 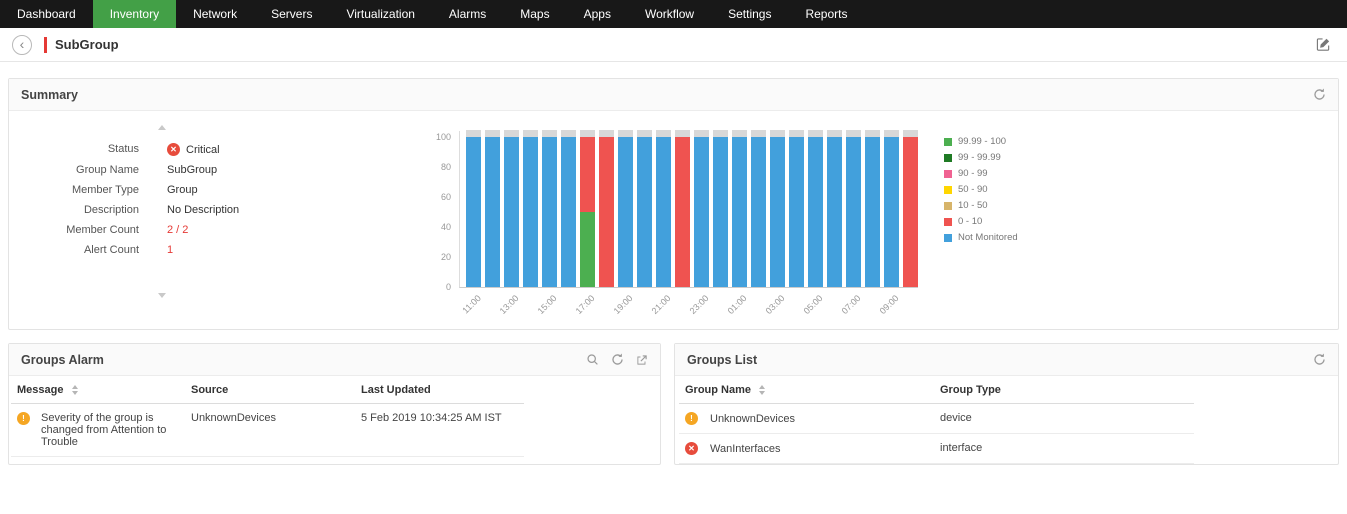 I want to click on legend-item: 99 - 99.99, so click(x=981, y=157).